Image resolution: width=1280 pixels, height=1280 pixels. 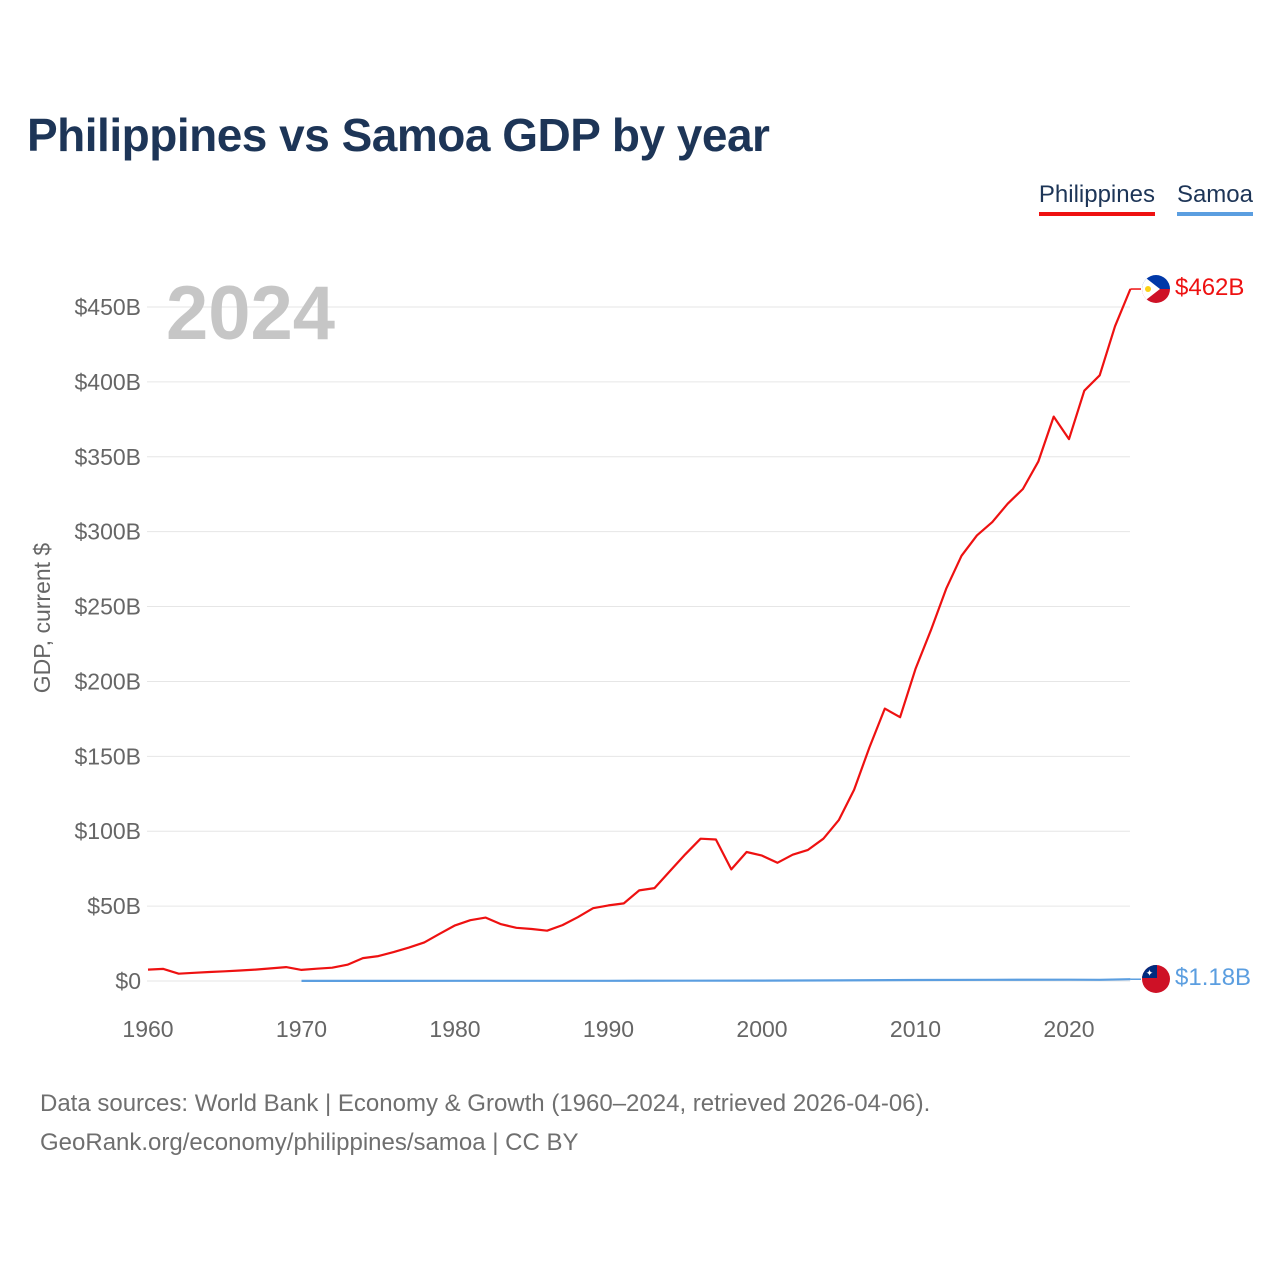 I want to click on legend-philippines: Philippines, so click(x=1096, y=198).